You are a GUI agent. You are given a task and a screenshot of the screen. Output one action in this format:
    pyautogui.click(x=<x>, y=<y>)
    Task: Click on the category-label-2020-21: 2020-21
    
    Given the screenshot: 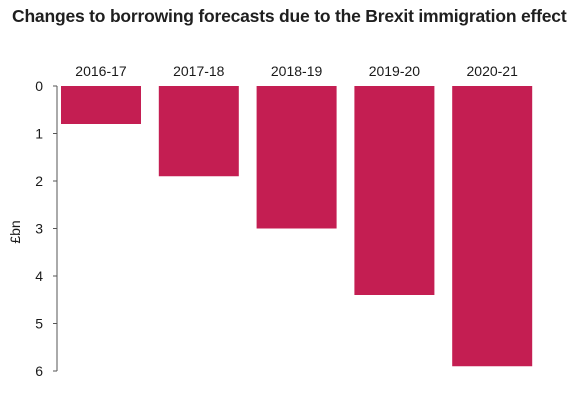 What is the action you would take?
    pyautogui.click(x=493, y=71)
    